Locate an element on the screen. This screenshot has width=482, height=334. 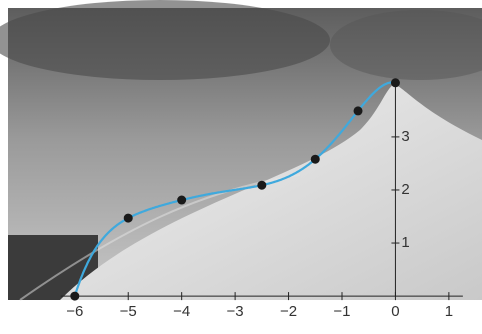
x-tick-label: −5 is located at coordinates (128, 311).